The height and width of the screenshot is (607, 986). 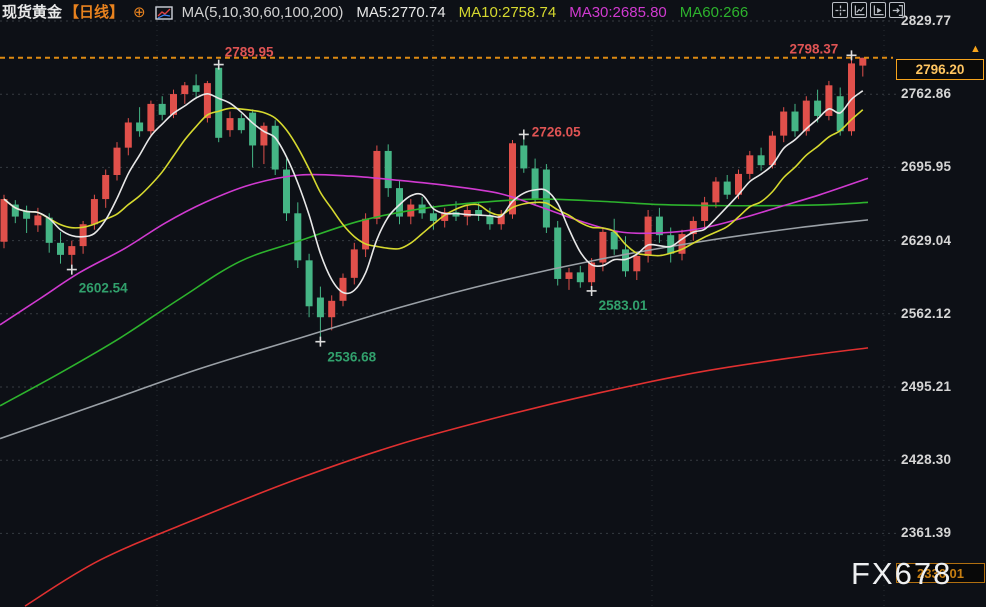 What do you see at coordinates (94, 12) in the screenshot?
I see `period-tag: 【日线】` at bounding box center [94, 12].